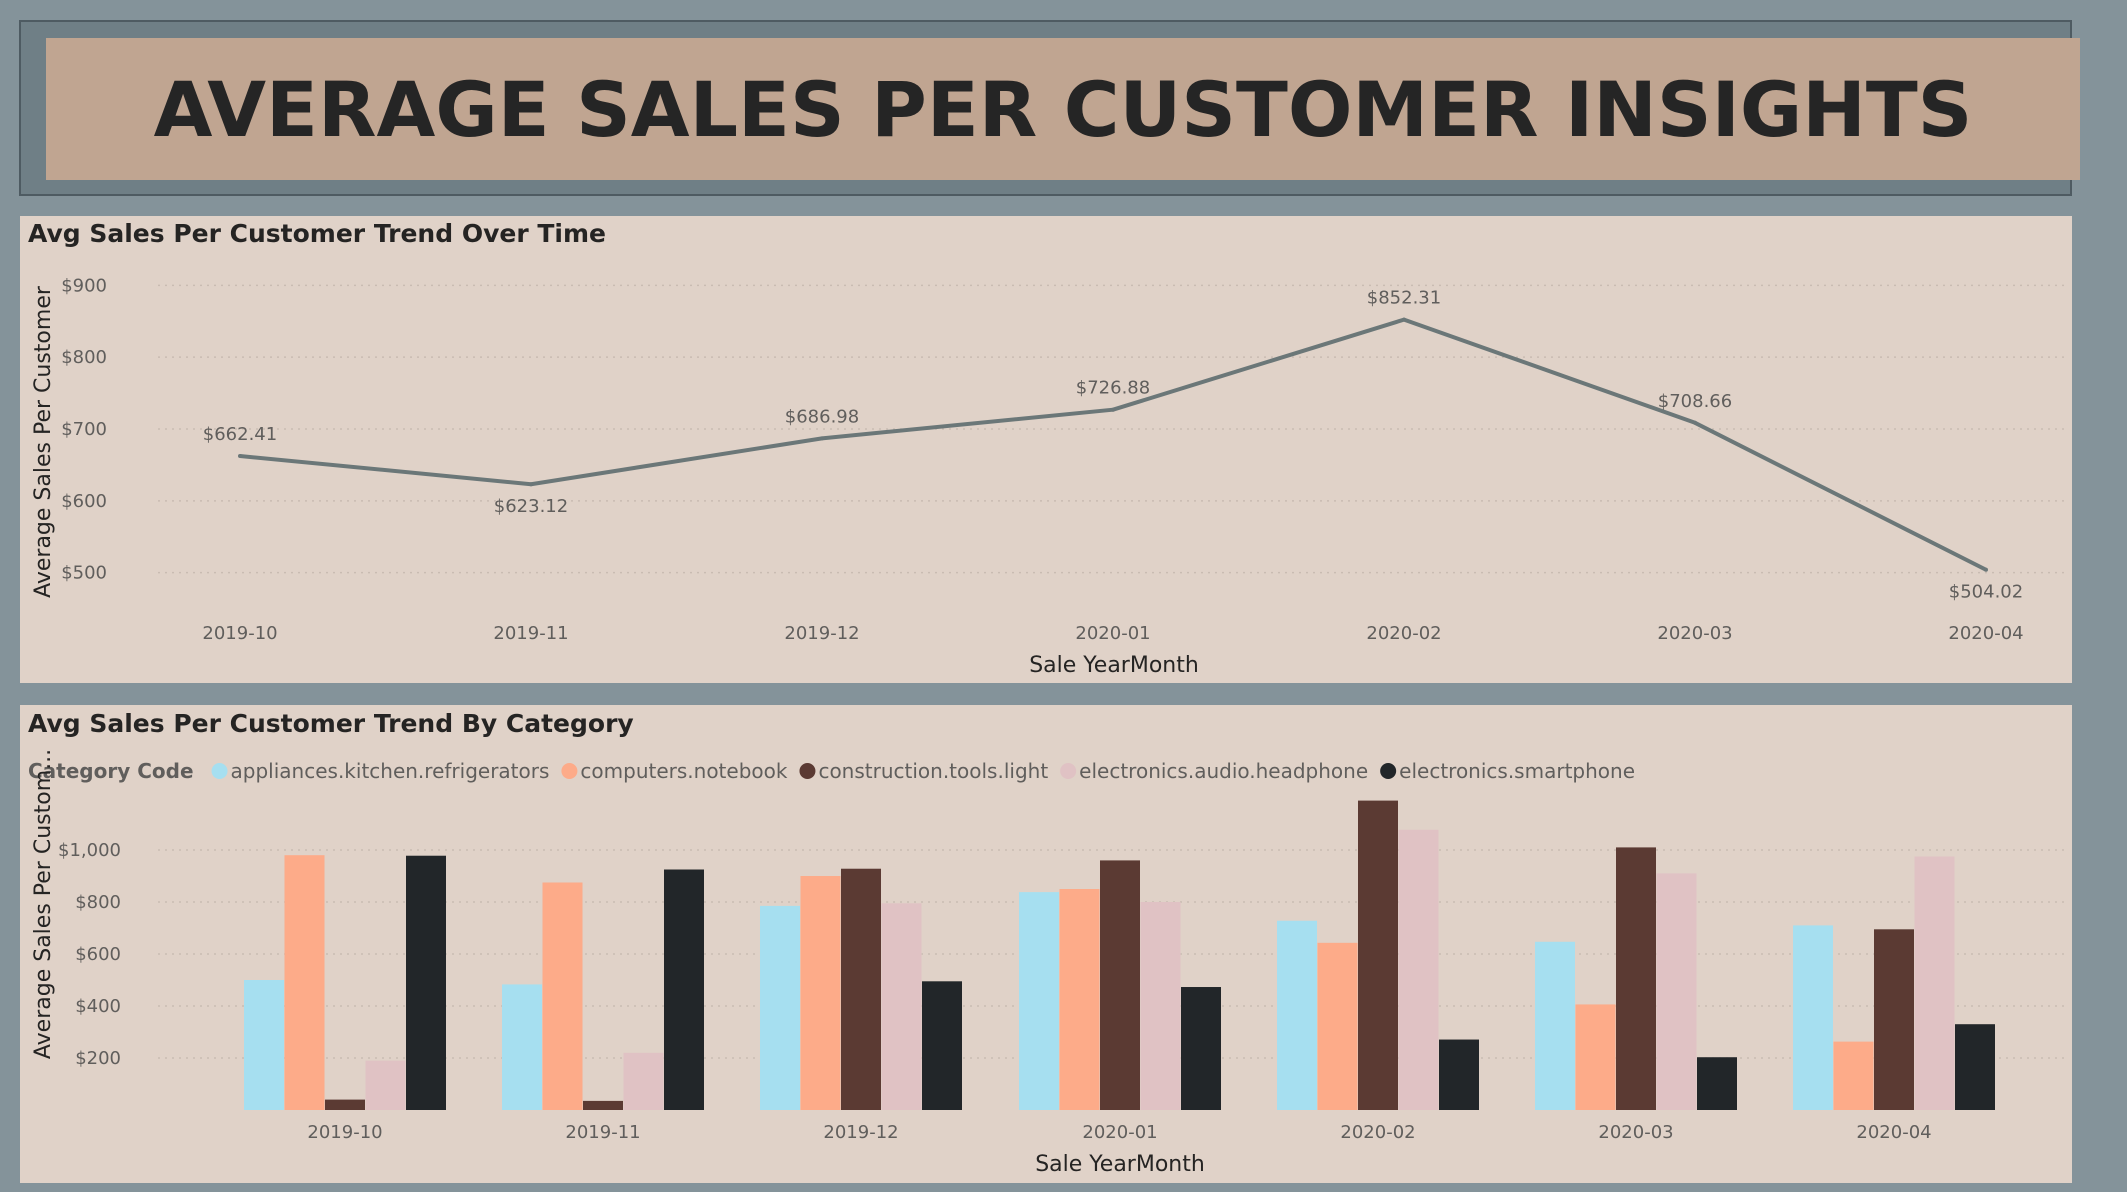 This screenshot has height=1192, width=2127. Describe the element at coordinates (822, 416) in the screenshot. I see `line-data-label: $686.98` at that location.